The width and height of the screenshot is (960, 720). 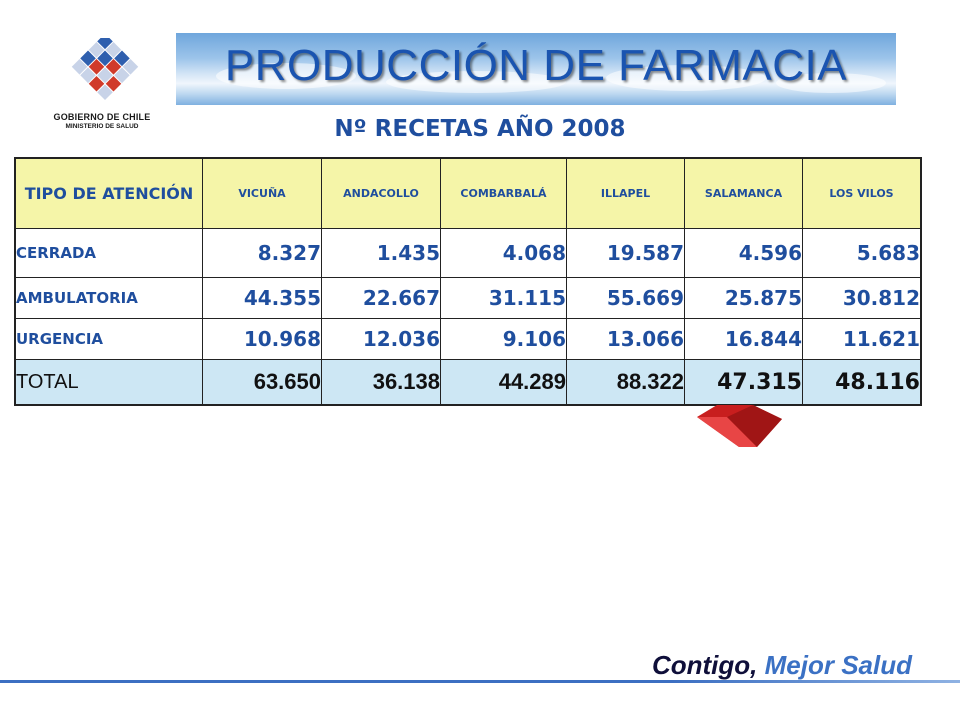 What do you see at coordinates (381, 382) in the screenshot?
I see `total-value: 36.138` at bounding box center [381, 382].